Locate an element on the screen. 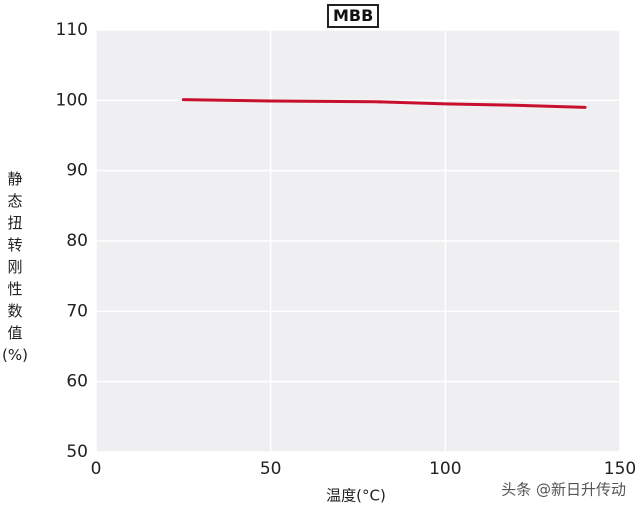 This screenshot has height=511, width=640. x-tick-label: 50 is located at coordinates (271, 469).